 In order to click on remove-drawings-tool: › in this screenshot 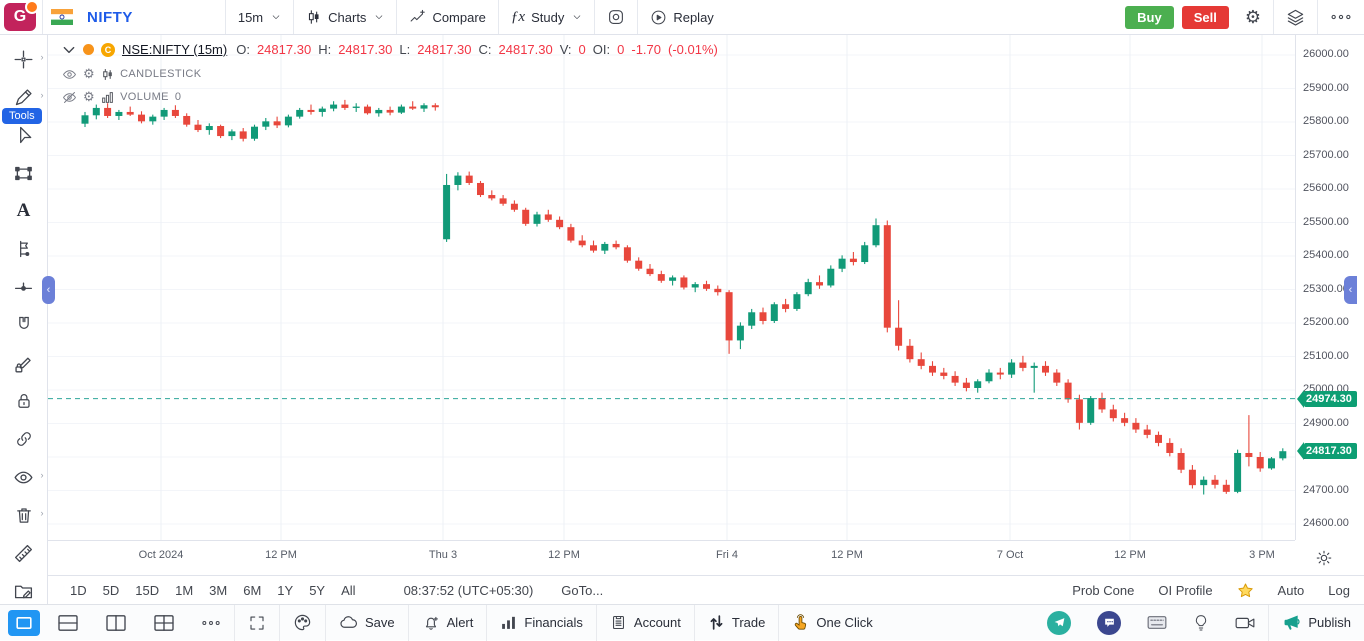, I will do `click(24, 515)`.